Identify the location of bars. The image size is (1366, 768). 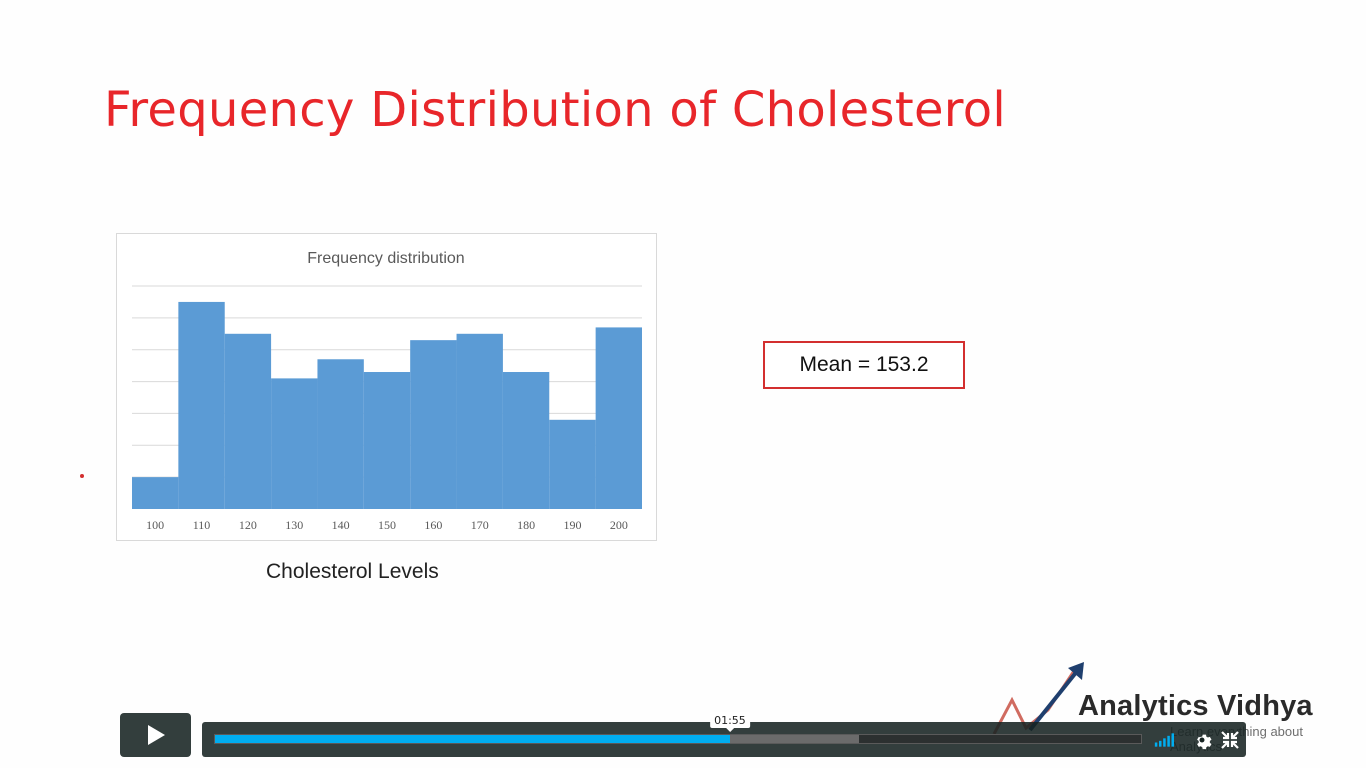
(387, 405).